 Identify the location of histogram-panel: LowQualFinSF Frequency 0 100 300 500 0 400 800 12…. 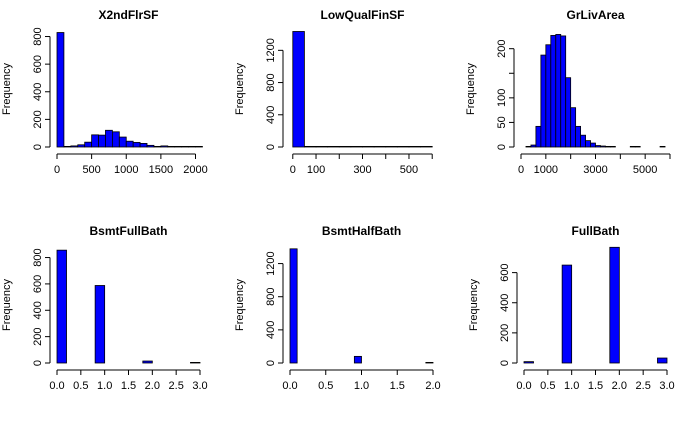
(333, 92).